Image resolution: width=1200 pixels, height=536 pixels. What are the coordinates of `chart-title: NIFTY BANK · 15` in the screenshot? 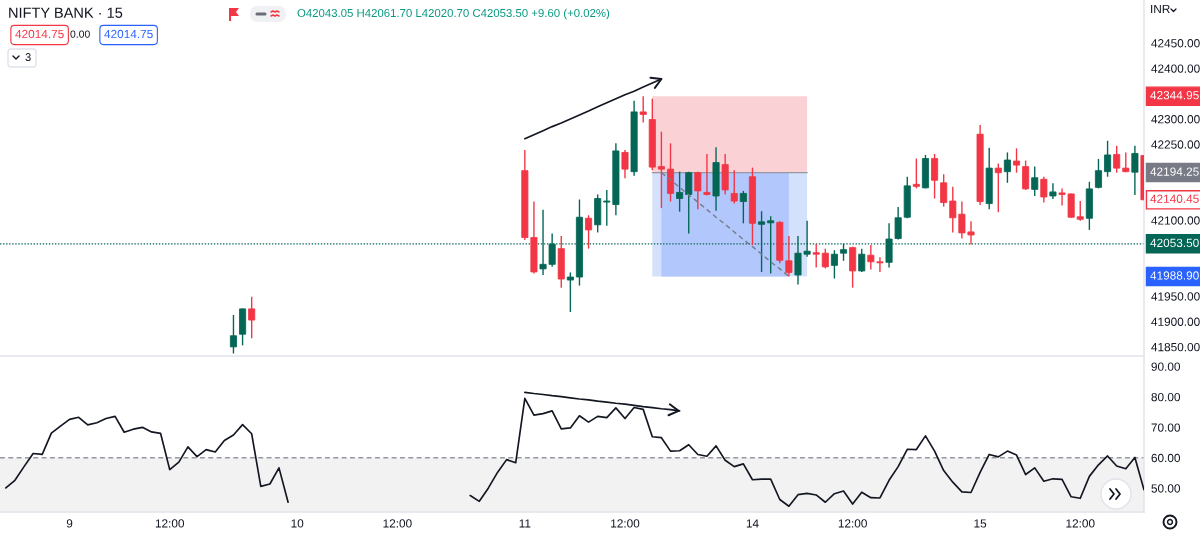 It's located at (66, 12).